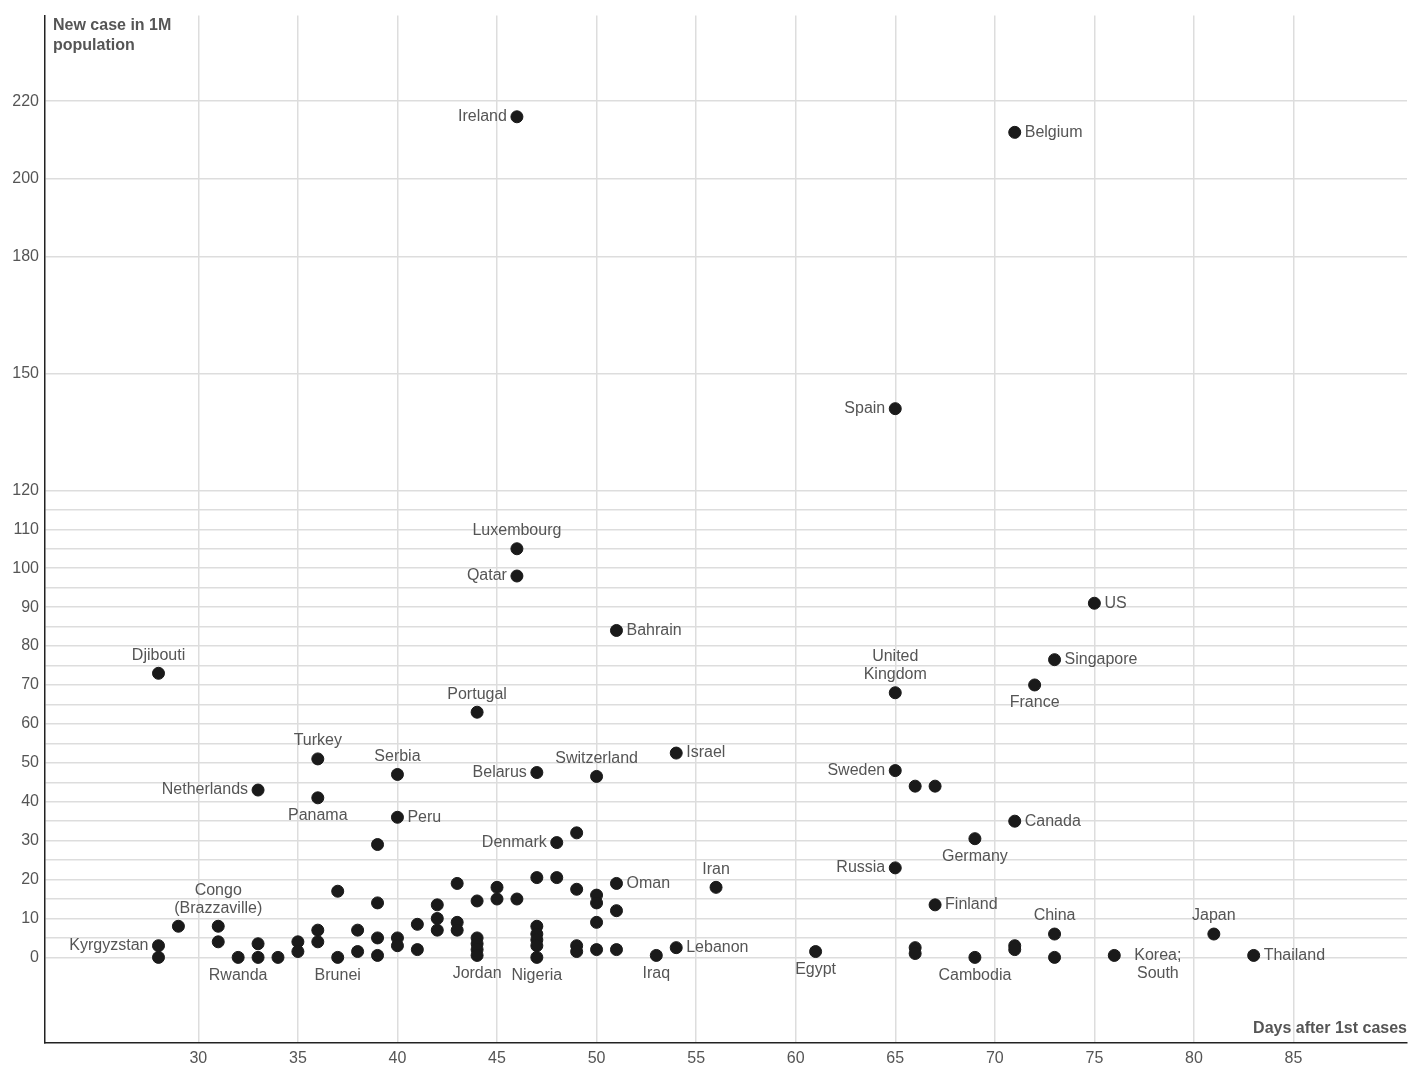 This screenshot has height=1068, width=1421. What do you see at coordinates (337, 974) in the screenshot?
I see `annotation: Brunei` at bounding box center [337, 974].